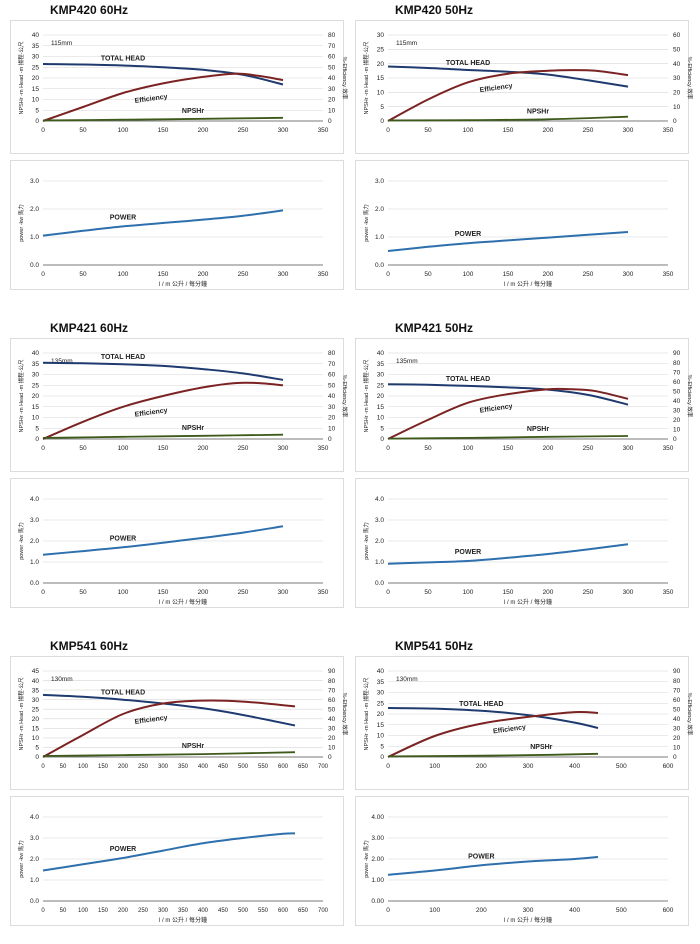 Image resolution: width=700 pixels, height=944 pixels. Describe the element at coordinates (36, 690) in the screenshot. I see `y-tick-label: 35` at that location.